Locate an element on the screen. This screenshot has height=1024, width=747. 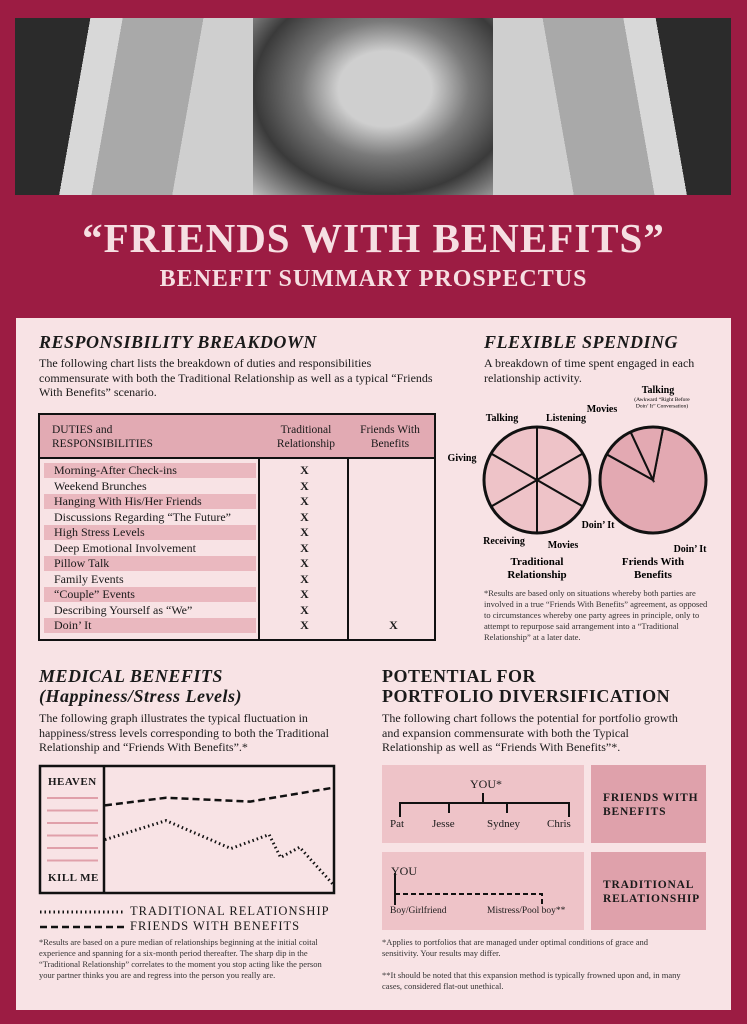
fwb-child: Pat is located at coordinates (397, 824).